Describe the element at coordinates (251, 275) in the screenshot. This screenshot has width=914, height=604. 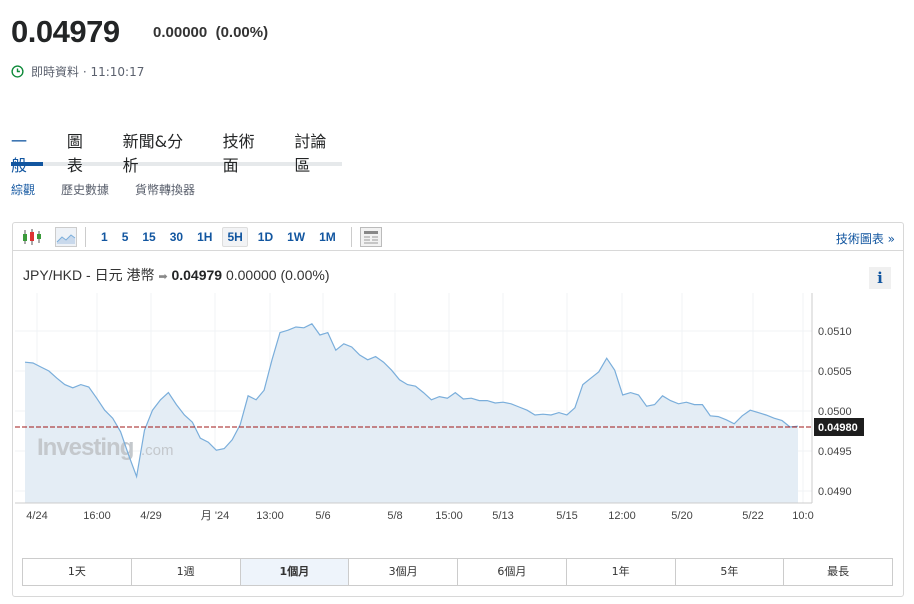
I see `instrument-change: 0.00000` at that location.